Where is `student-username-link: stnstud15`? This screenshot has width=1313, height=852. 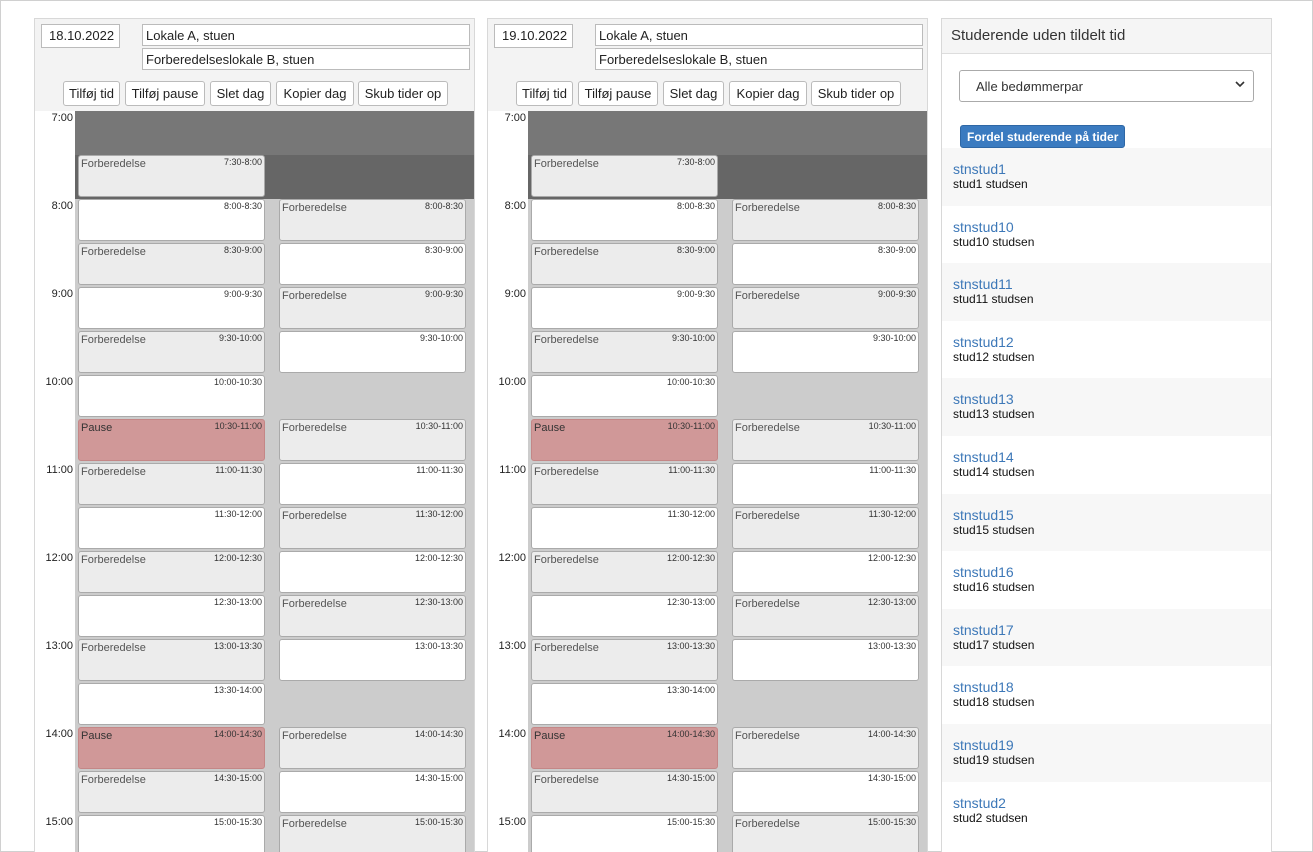 student-username-link: stnstud15 is located at coordinates (983, 514).